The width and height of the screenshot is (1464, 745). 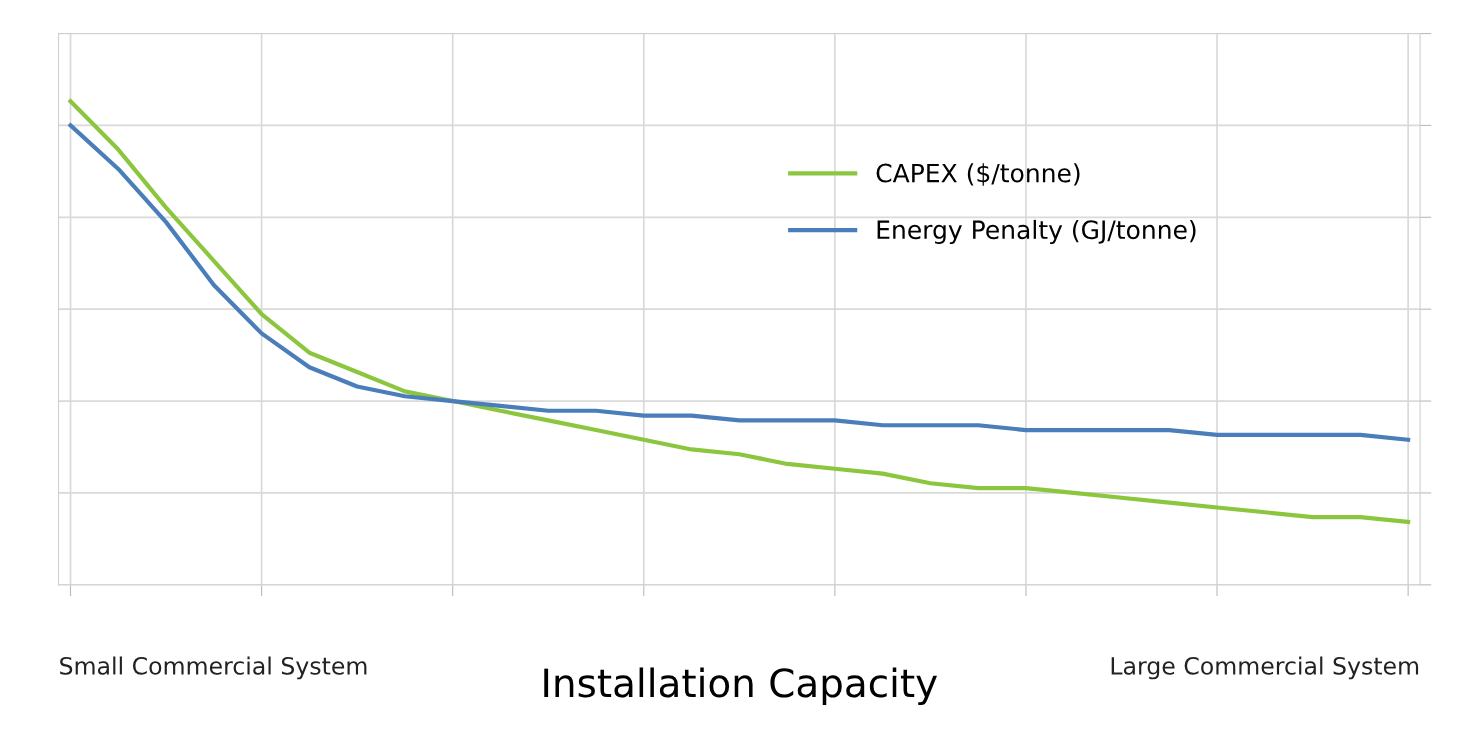 What do you see at coordinates (741, 686) in the screenshot?
I see `x-axis-title: Installation Capacity` at bounding box center [741, 686].